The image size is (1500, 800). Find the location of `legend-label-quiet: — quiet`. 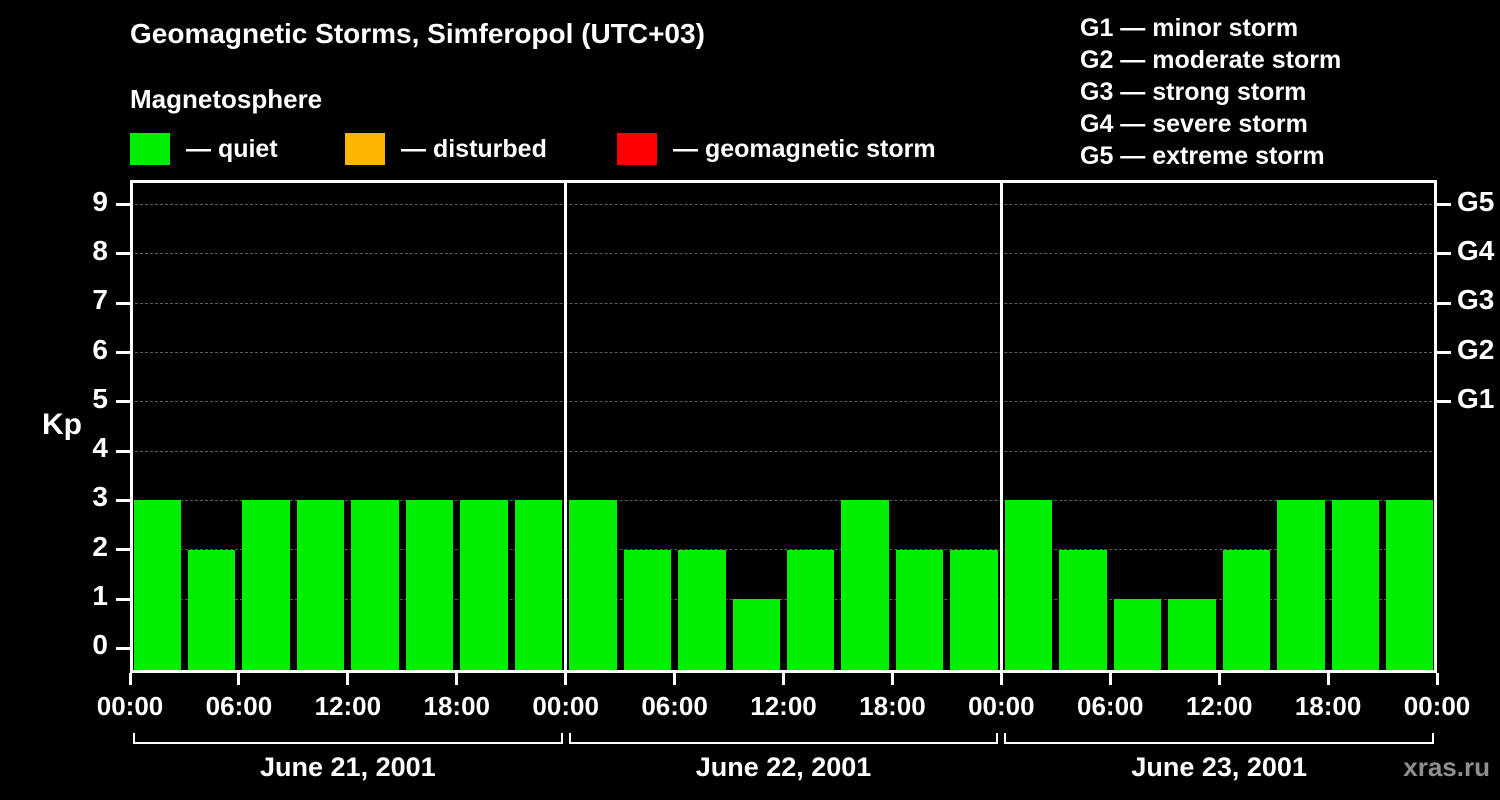

legend-label-quiet: — quiet is located at coordinates (232, 148).